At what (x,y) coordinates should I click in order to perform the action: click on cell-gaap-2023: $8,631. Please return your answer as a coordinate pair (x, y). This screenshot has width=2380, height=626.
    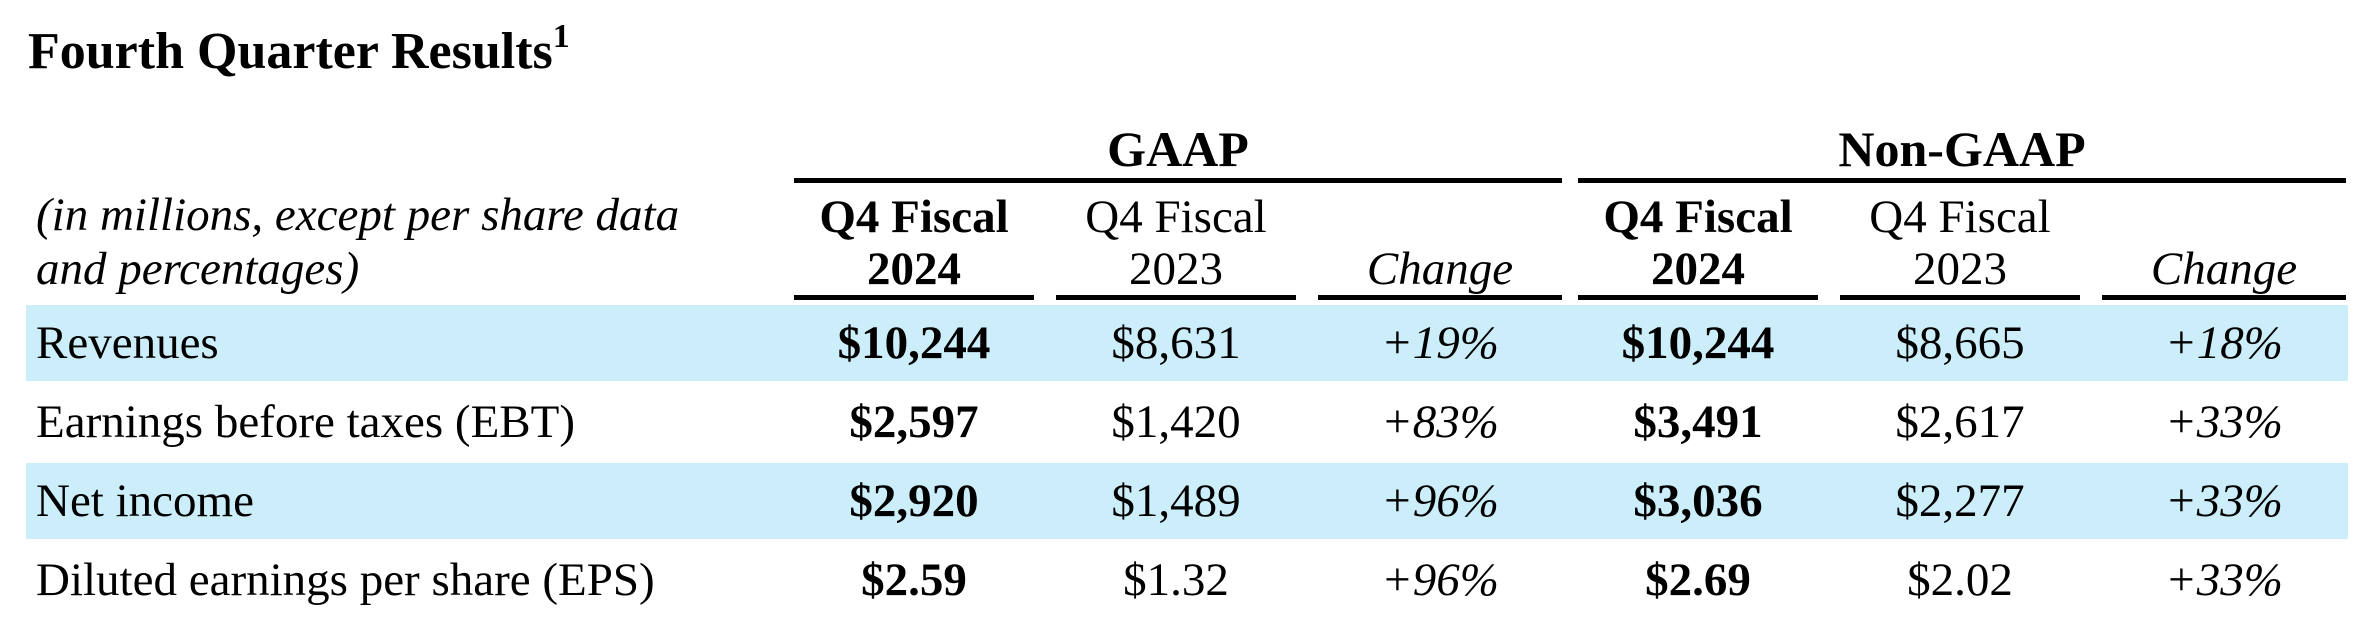
    Looking at the image, I should click on (1176, 343).